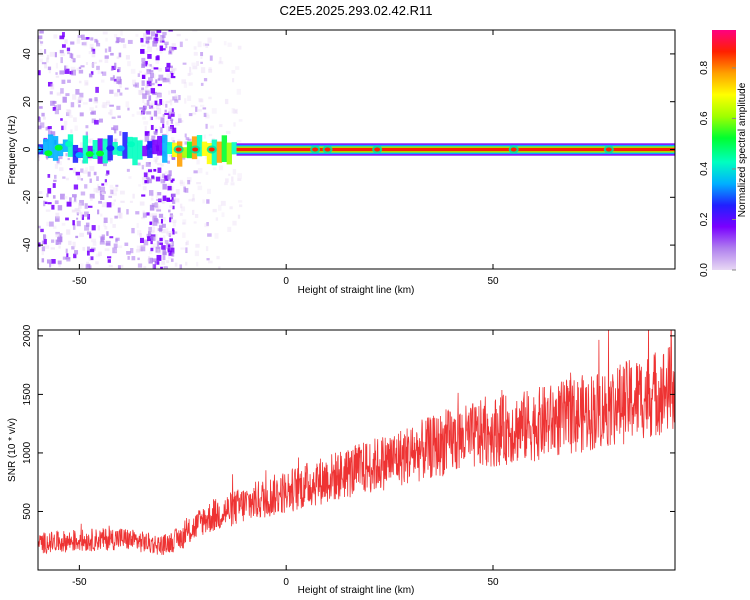  What do you see at coordinates (211, 149) in the screenshot?
I see `band-blob-core` at bounding box center [211, 149].